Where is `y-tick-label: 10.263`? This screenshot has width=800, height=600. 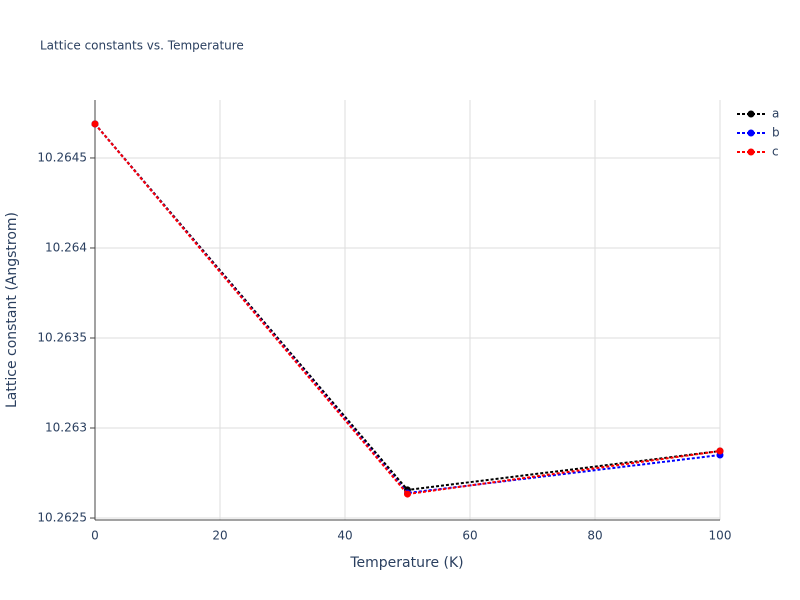
y-tick-label: 10.263 is located at coordinates (66, 428).